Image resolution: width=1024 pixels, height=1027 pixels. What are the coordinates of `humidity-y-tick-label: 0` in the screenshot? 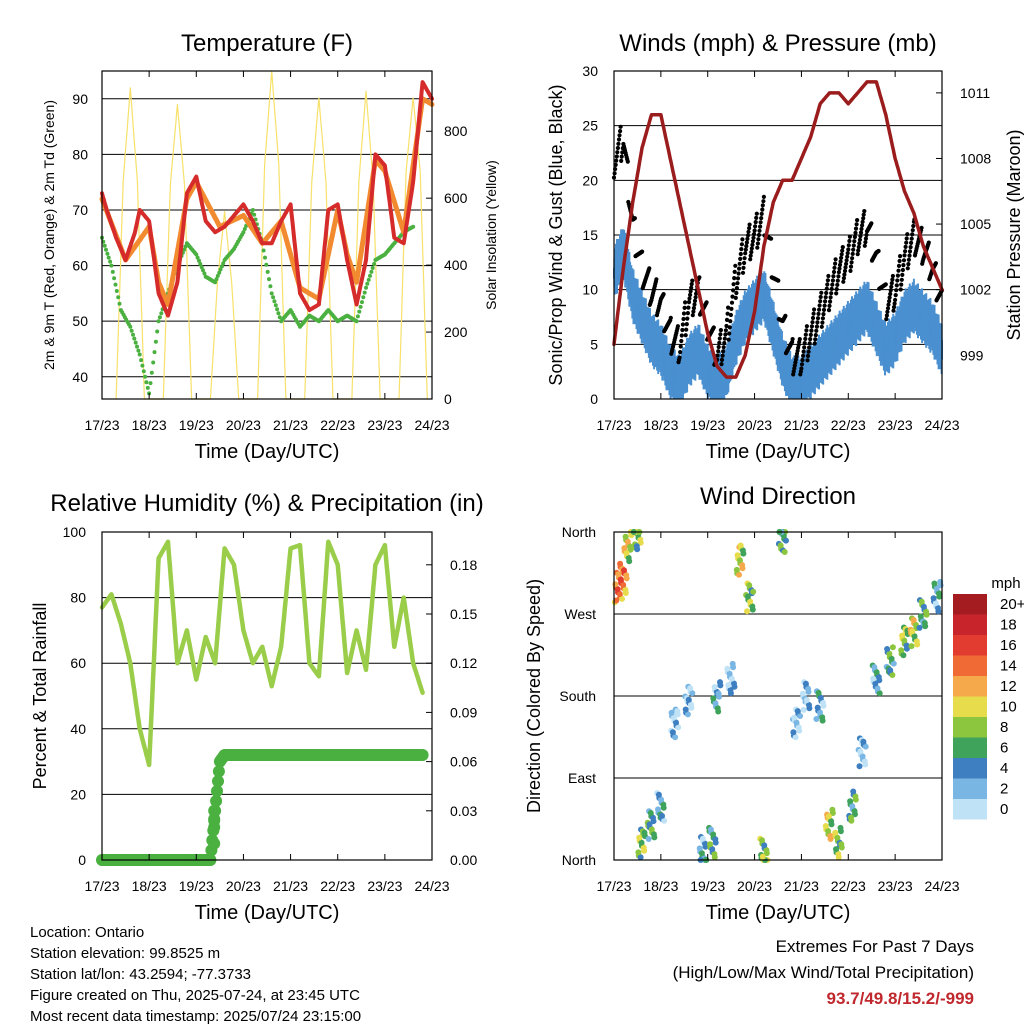 It's located at (82, 860).